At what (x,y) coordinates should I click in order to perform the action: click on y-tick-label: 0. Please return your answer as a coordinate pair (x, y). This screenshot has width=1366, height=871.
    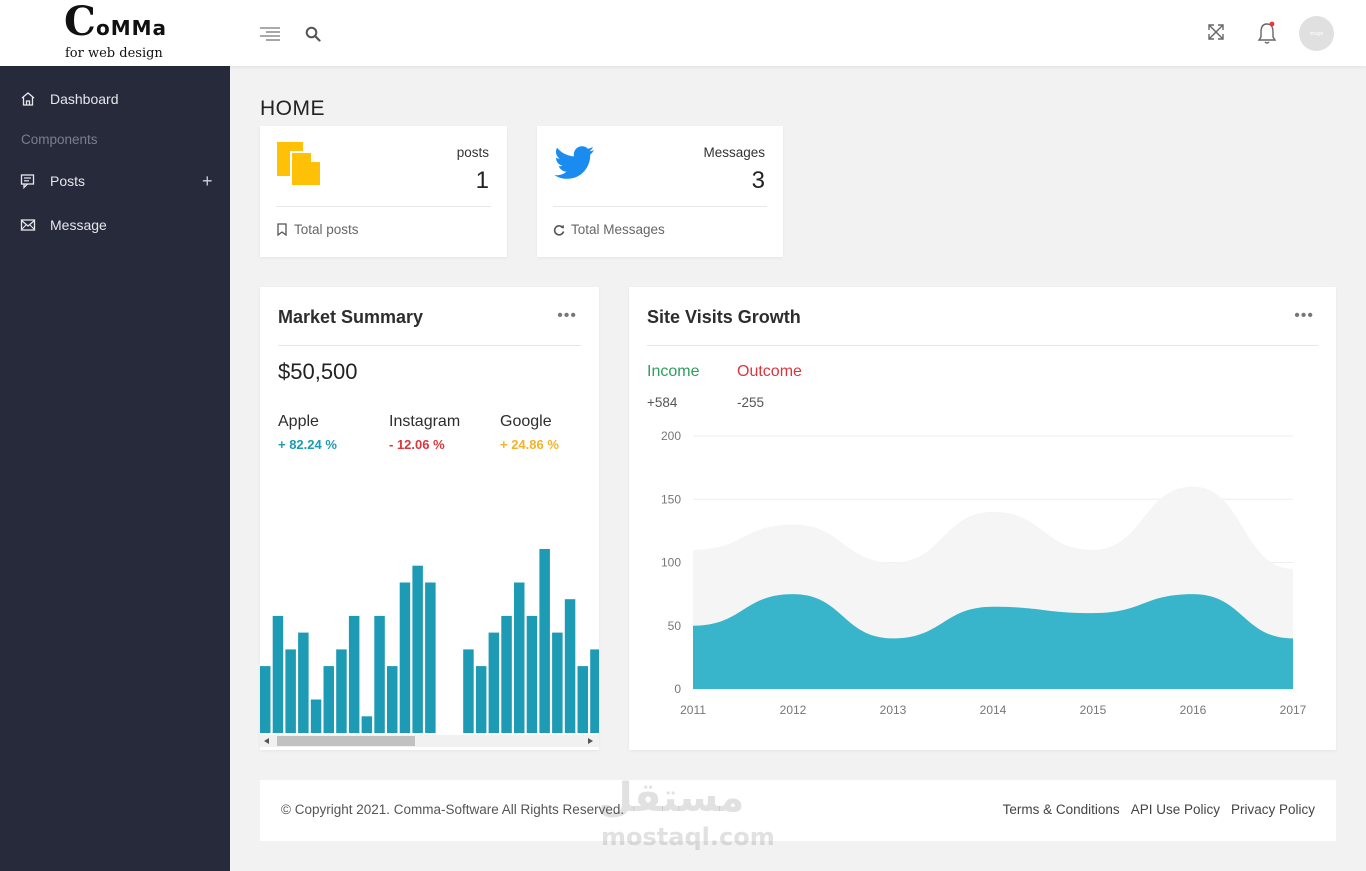
    Looking at the image, I should click on (677, 689).